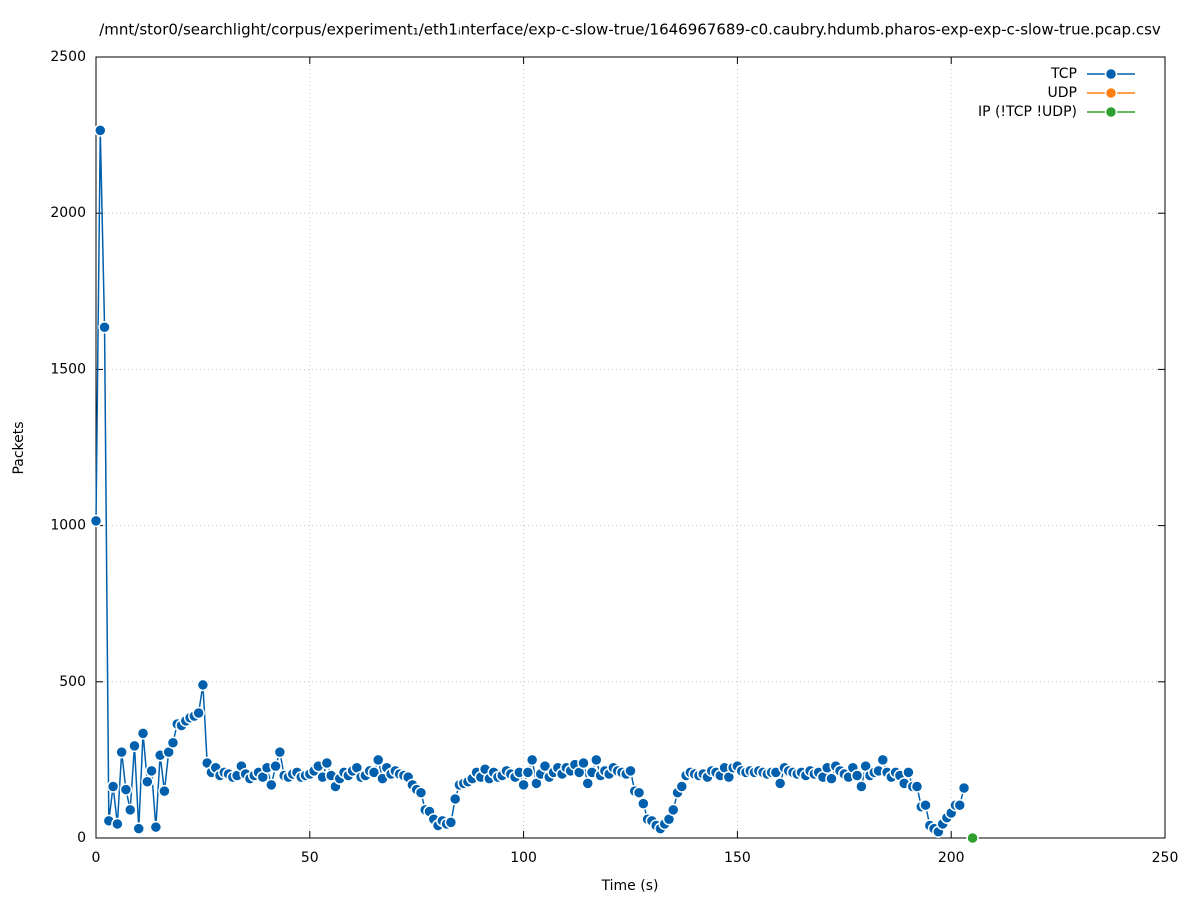 Image resolution: width=1197 pixels, height=900 pixels. Describe the element at coordinates (68, 369) in the screenshot. I see `y-tick-label: 1500` at that location.